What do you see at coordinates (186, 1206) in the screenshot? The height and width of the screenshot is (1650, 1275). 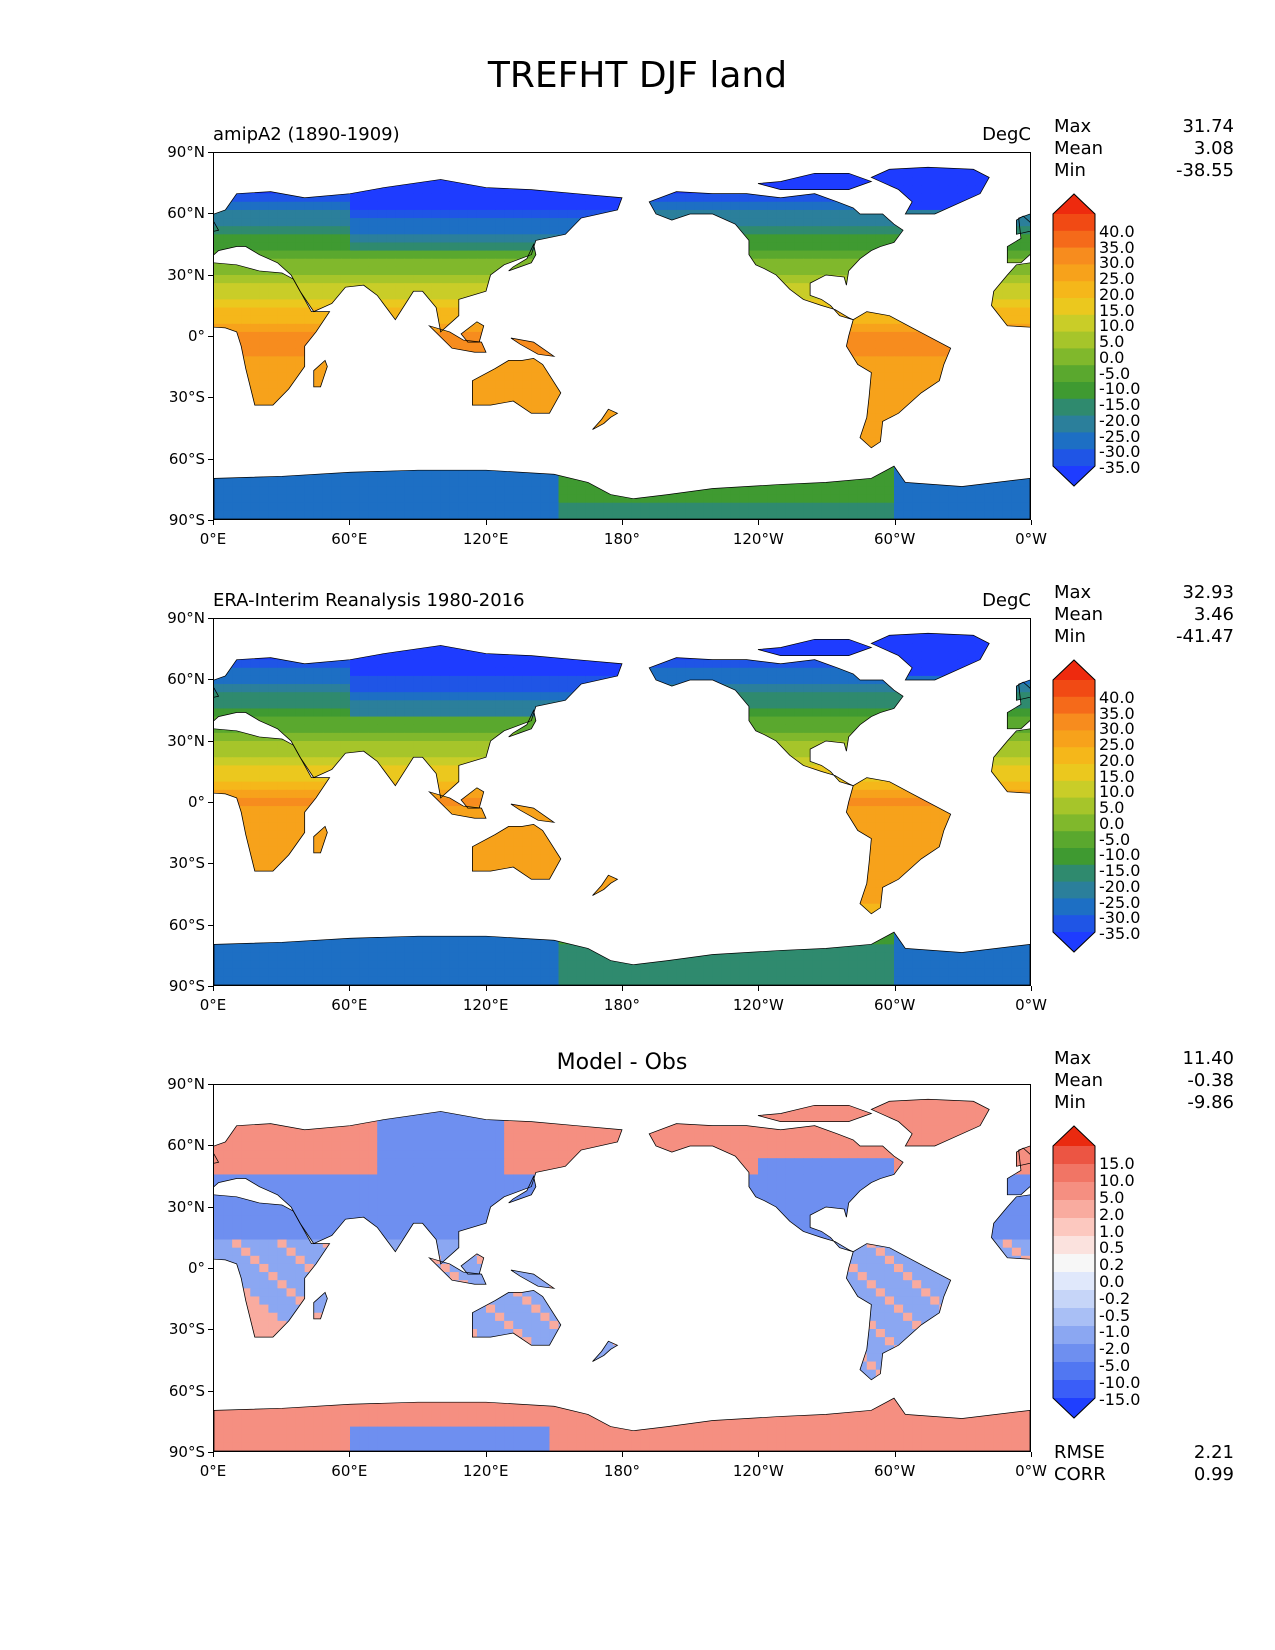 I see `lat-tick-label: 30°N` at bounding box center [186, 1206].